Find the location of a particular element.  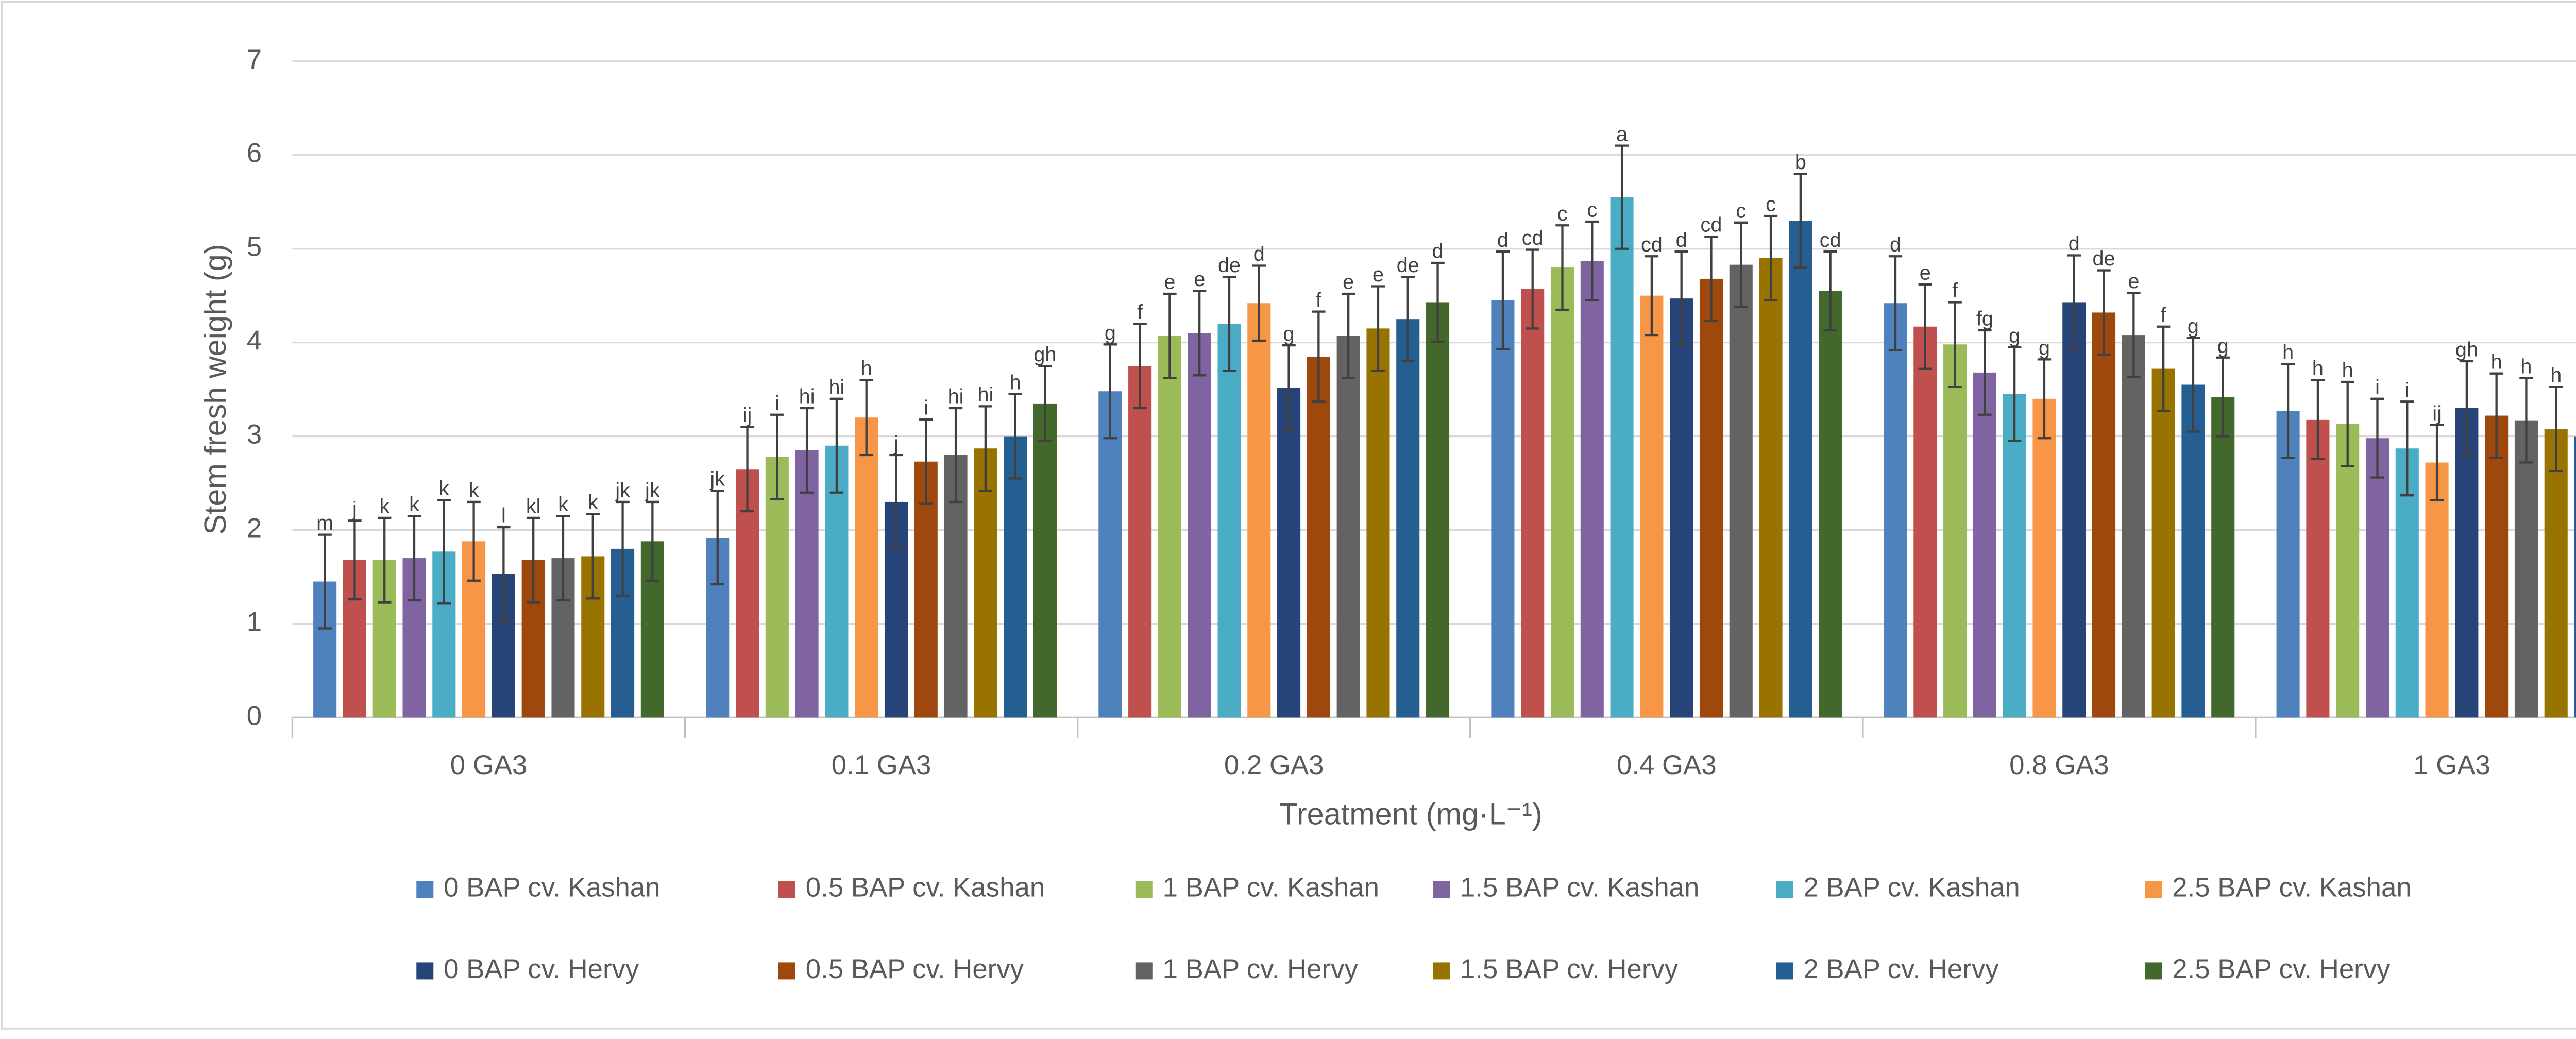

significance-letter: l is located at coordinates (504, 516).